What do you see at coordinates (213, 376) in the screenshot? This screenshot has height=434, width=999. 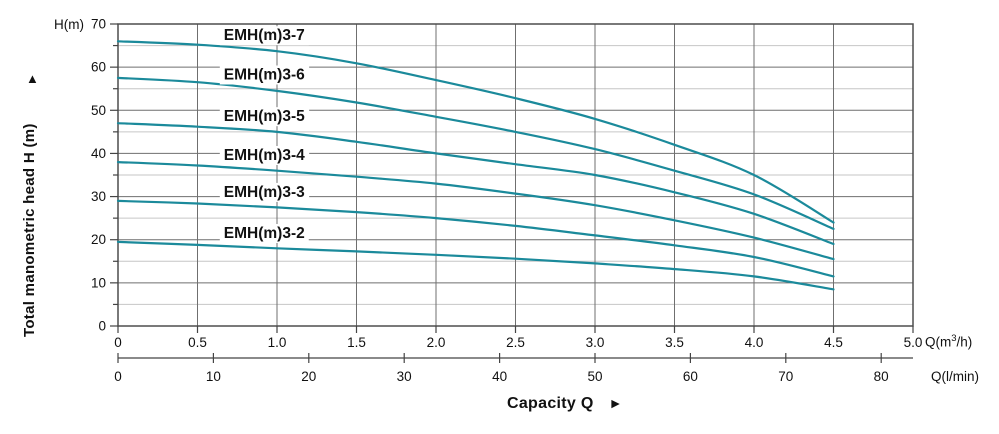 I see `lmin-tick-label: 10` at bounding box center [213, 376].